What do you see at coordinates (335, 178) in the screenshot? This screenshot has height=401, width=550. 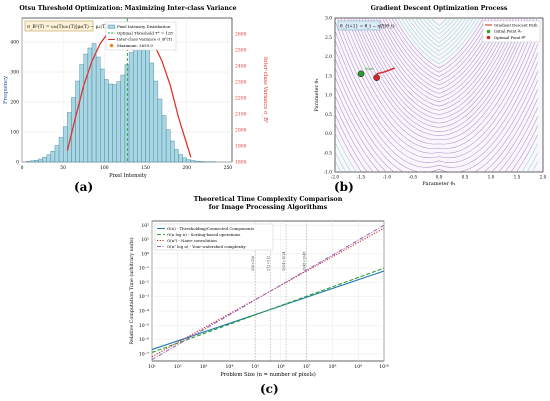 I see `x-tick-label: -2.0` at bounding box center [335, 178].